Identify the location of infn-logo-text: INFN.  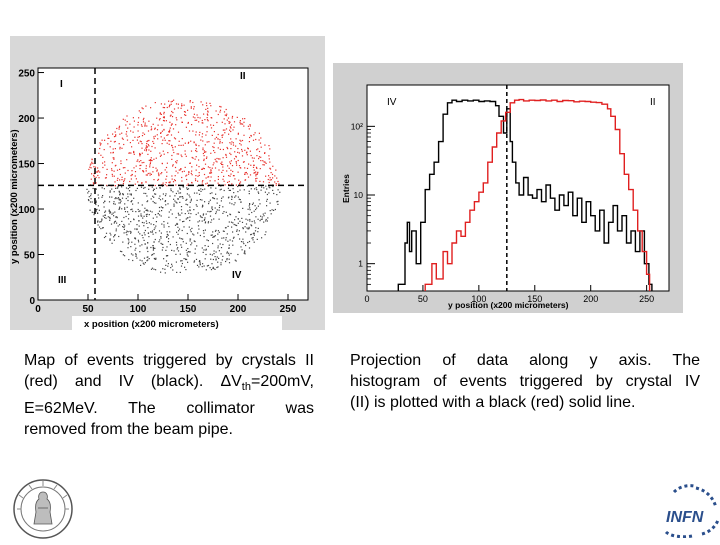
(685, 517).